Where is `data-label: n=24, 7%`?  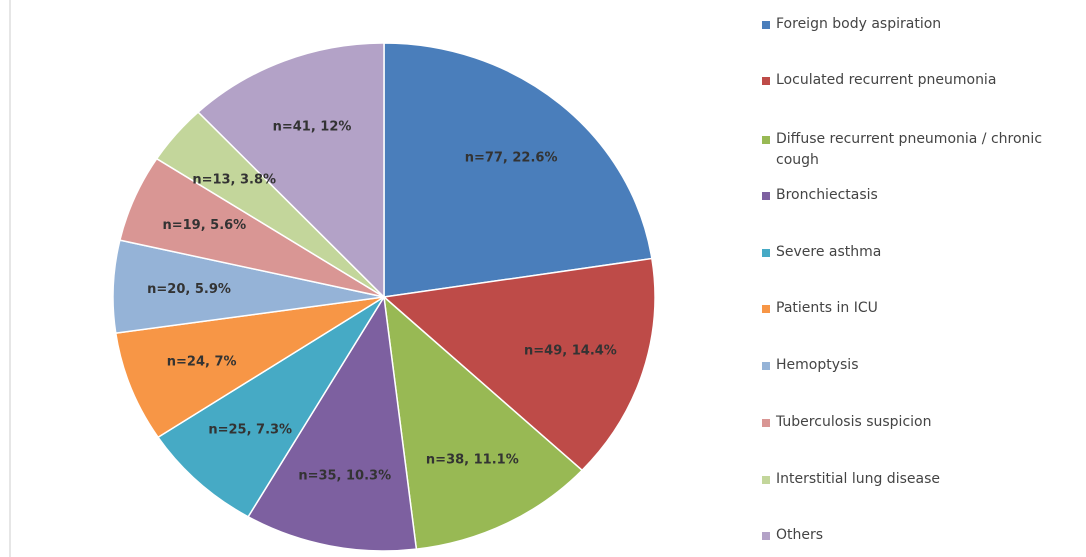 data-label: n=24, 7% is located at coordinates (202, 362).